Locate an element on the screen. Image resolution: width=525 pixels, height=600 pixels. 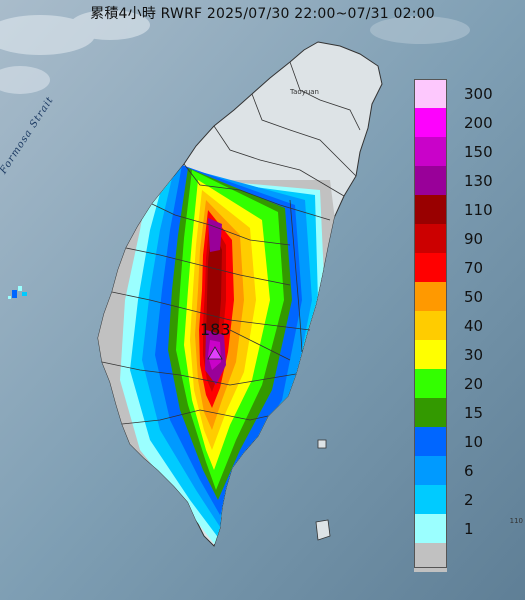
legend-label: 50 is located at coordinates (474, 297).